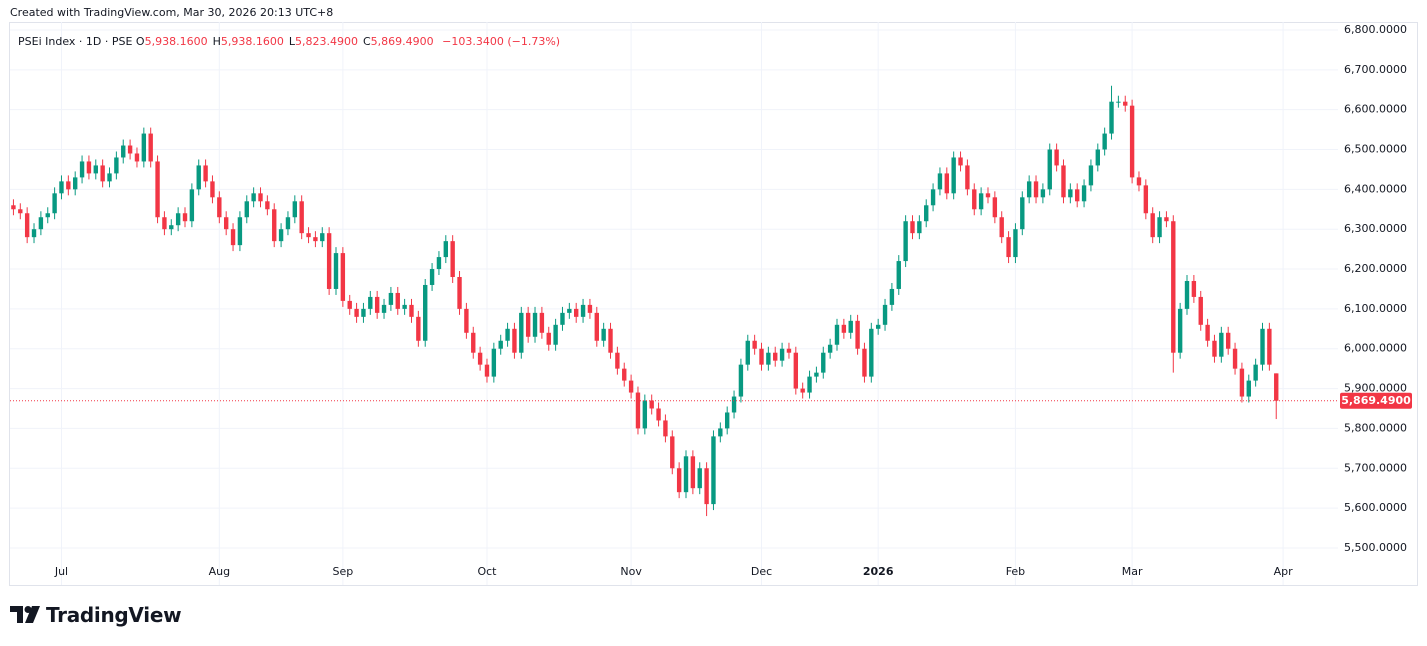  I want to click on y-tick-label: 5,500.0000, so click(1375, 547).